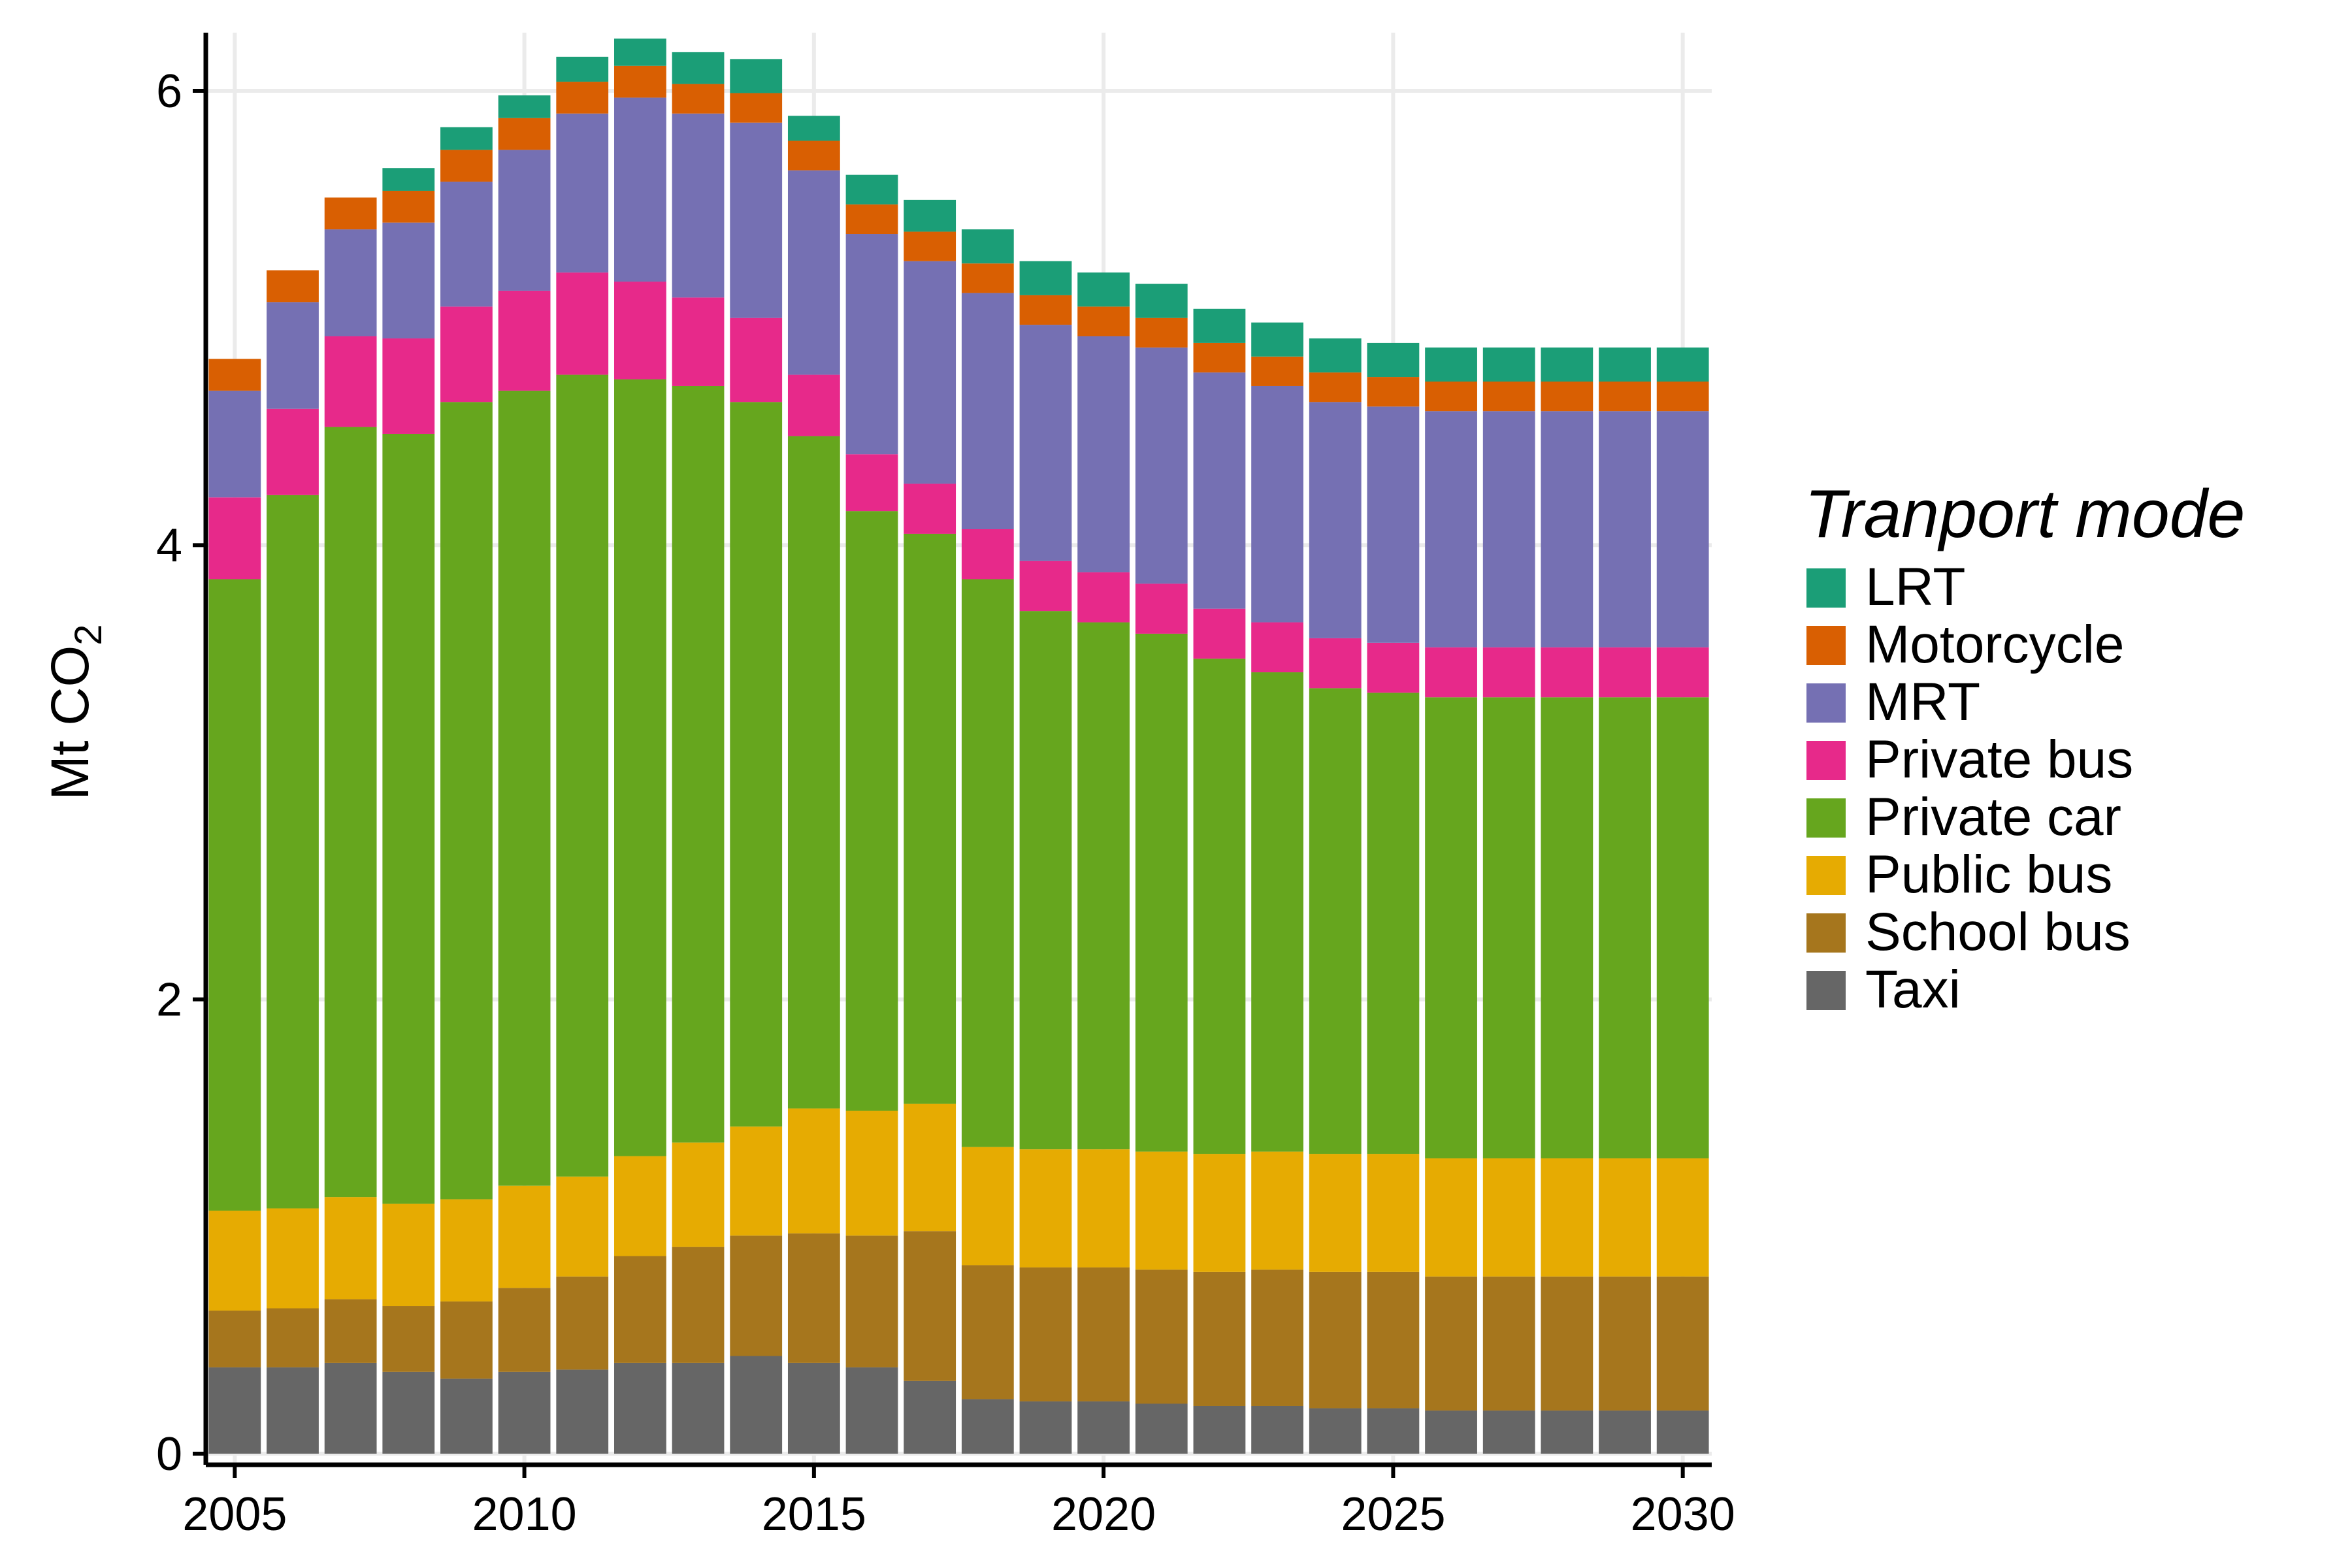 This screenshot has height=1568, width=2352. What do you see at coordinates (350, 1248) in the screenshot?
I see `bar-public-bus-2007` at bounding box center [350, 1248].